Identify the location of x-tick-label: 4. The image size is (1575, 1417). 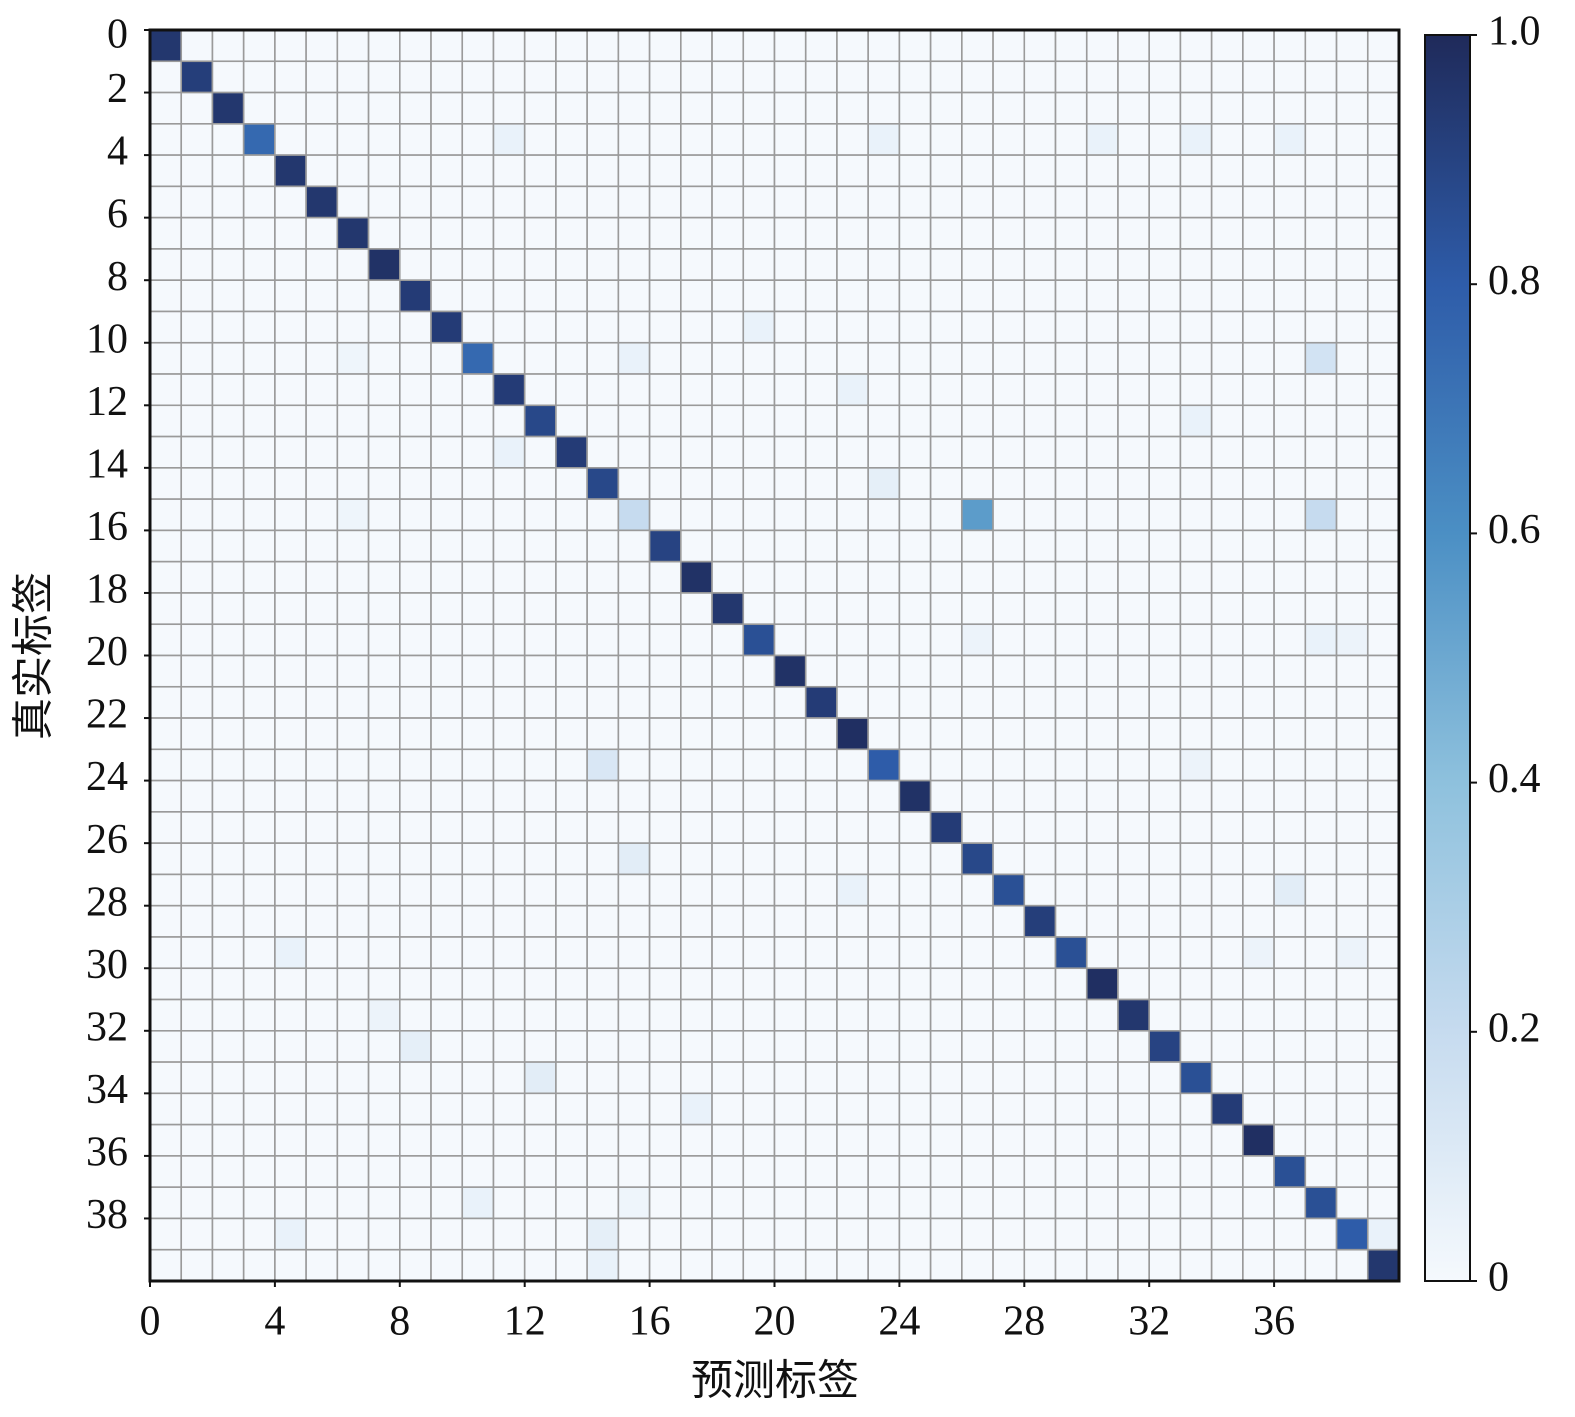
(274, 1322).